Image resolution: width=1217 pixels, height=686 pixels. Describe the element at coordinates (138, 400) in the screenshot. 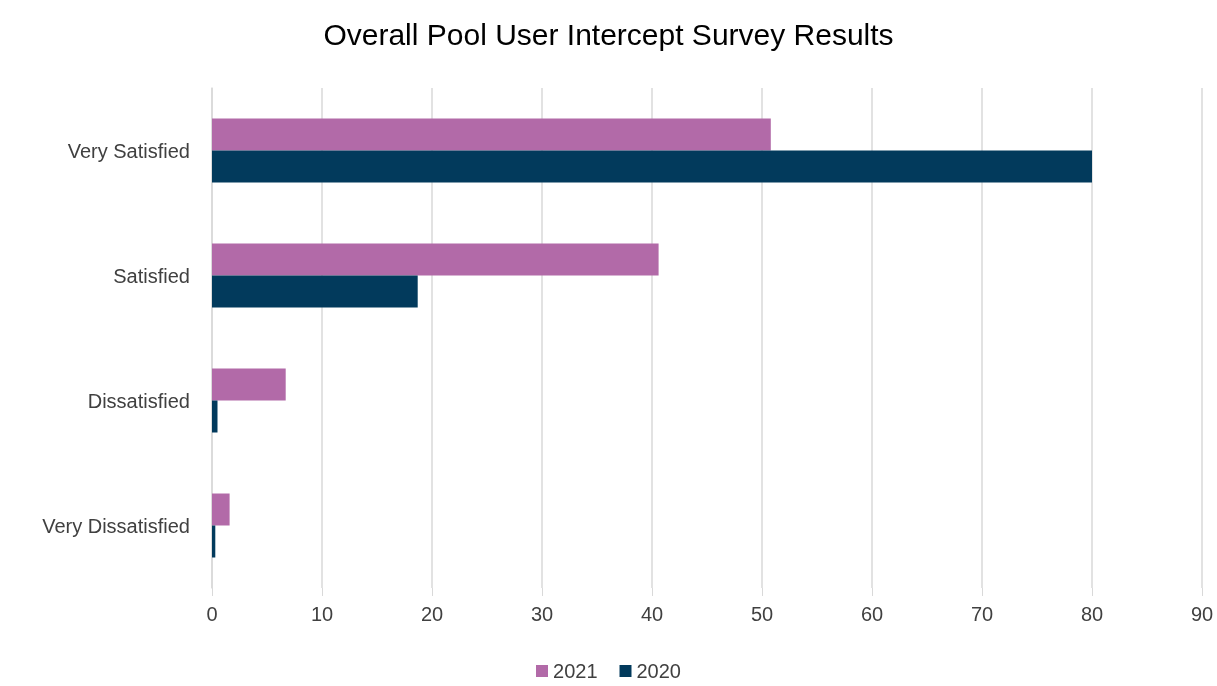

I see `y-tick-label: Dissatisfied` at that location.